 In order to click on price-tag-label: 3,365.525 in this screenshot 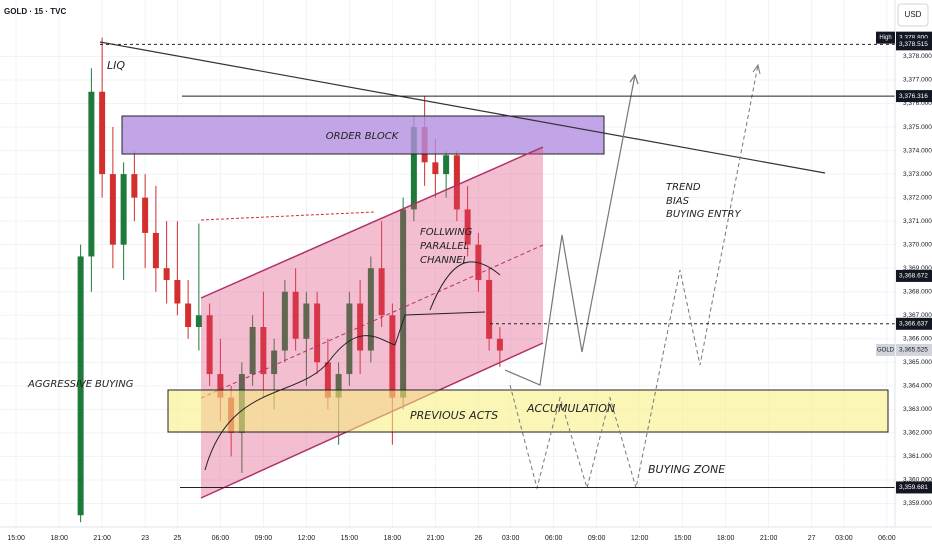, I will do `click(913, 350)`.